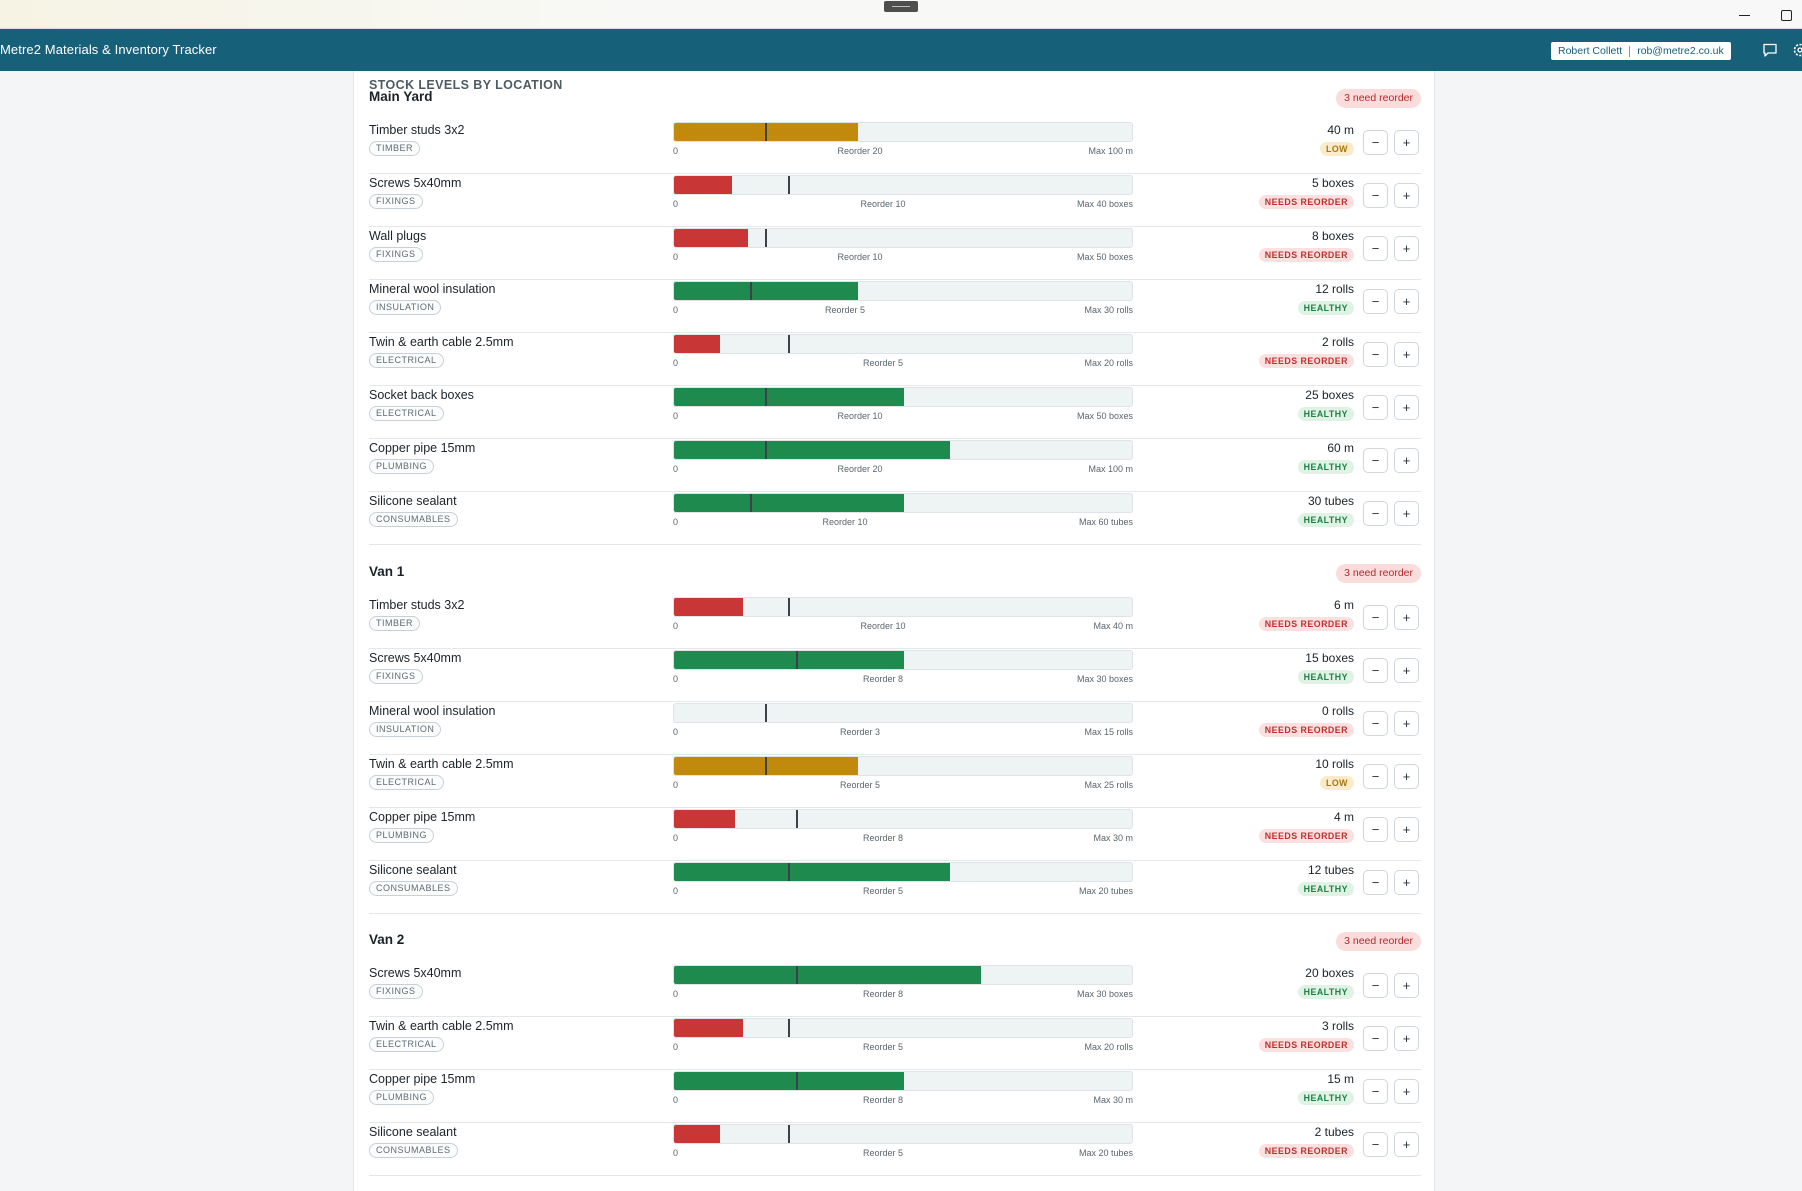 The image size is (1802, 1191). What do you see at coordinates (901, 6) in the screenshot?
I see `drag-handle-icon` at bounding box center [901, 6].